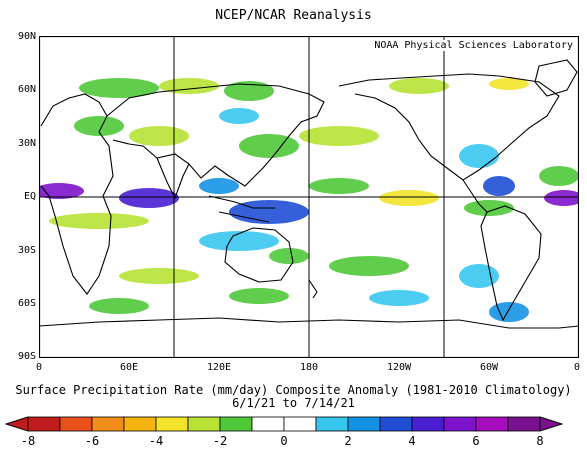  Describe the element at coordinates (26, 36) in the screenshot. I see `lat-label-90n: 90N` at that location.